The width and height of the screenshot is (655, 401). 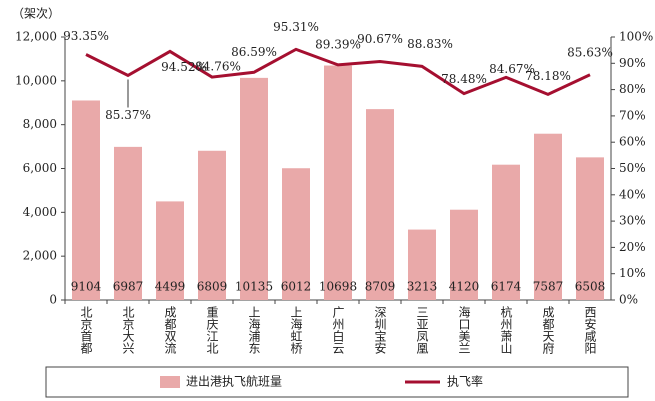 I want to click on rate-label: 84.67%, so click(x=512, y=69).